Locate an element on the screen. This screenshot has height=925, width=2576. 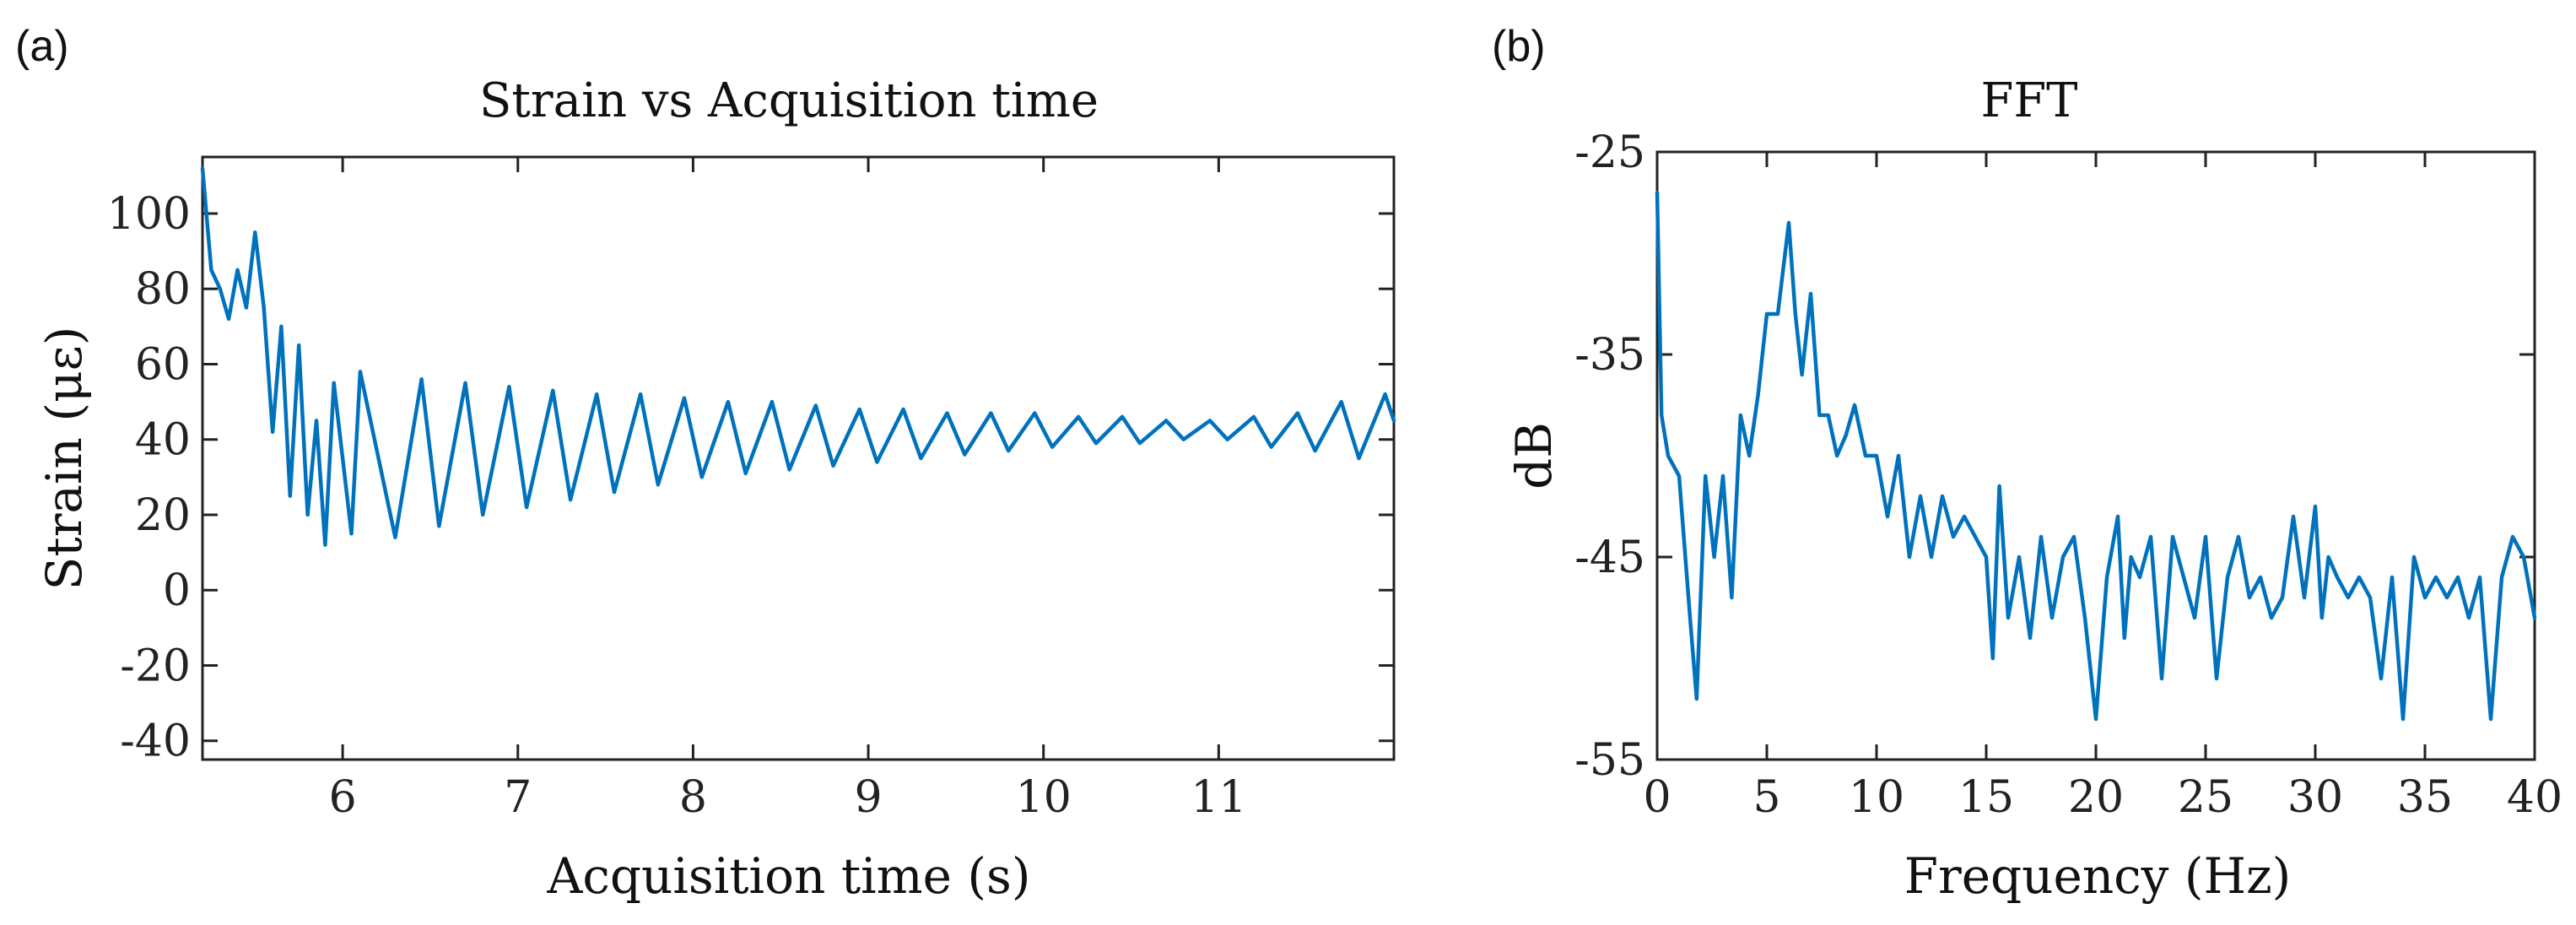
a-x-tick-label: 8 is located at coordinates (693, 797).